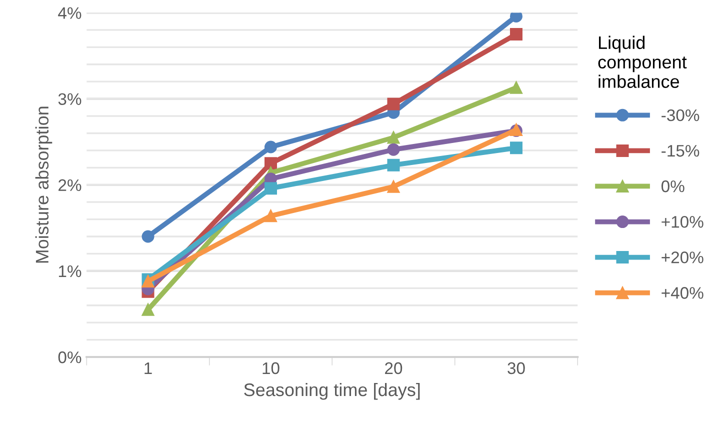 This screenshot has width=722, height=425. What do you see at coordinates (681, 115) in the screenshot?
I see `legend-label: -30%` at bounding box center [681, 115].